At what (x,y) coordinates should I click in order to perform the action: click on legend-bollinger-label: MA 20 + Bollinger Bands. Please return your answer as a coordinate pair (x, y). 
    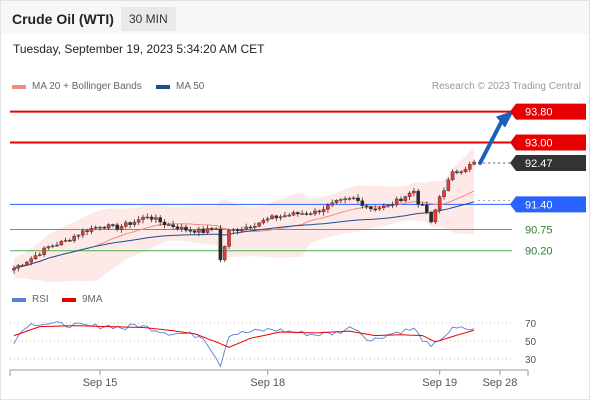
    Looking at the image, I should click on (87, 86).